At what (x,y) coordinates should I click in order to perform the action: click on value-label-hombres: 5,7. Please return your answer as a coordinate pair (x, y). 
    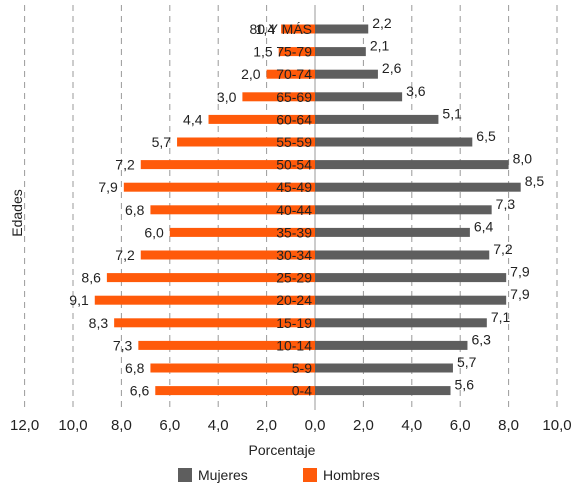
    Looking at the image, I should click on (162, 142).